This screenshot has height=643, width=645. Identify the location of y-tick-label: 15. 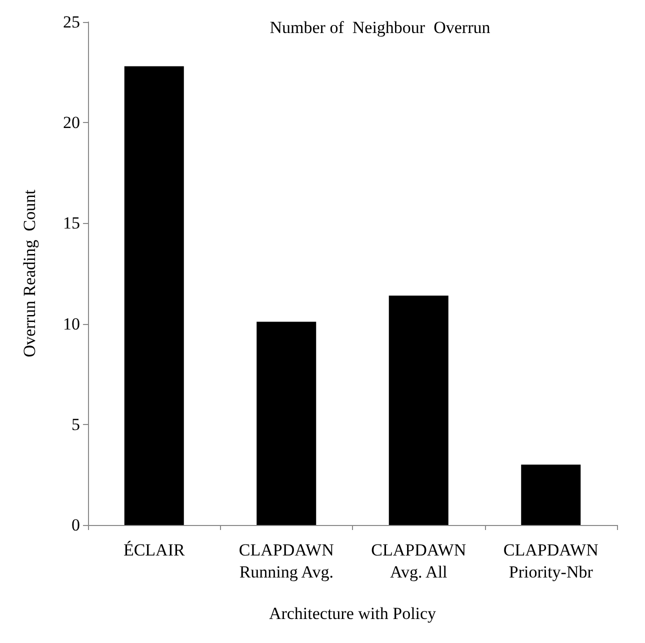
(71, 223).